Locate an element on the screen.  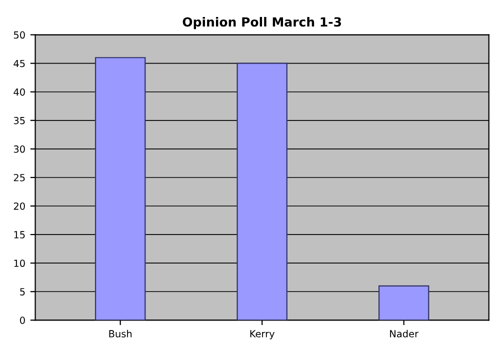
y-tick-label: 10 is located at coordinates (19, 263).